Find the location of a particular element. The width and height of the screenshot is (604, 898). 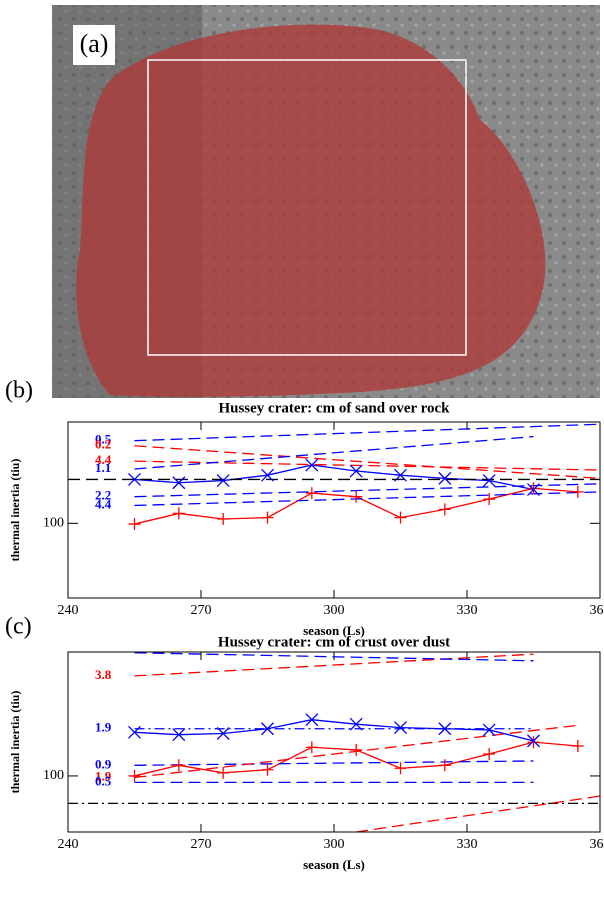

panel-label: (b) is located at coordinates (19, 391).